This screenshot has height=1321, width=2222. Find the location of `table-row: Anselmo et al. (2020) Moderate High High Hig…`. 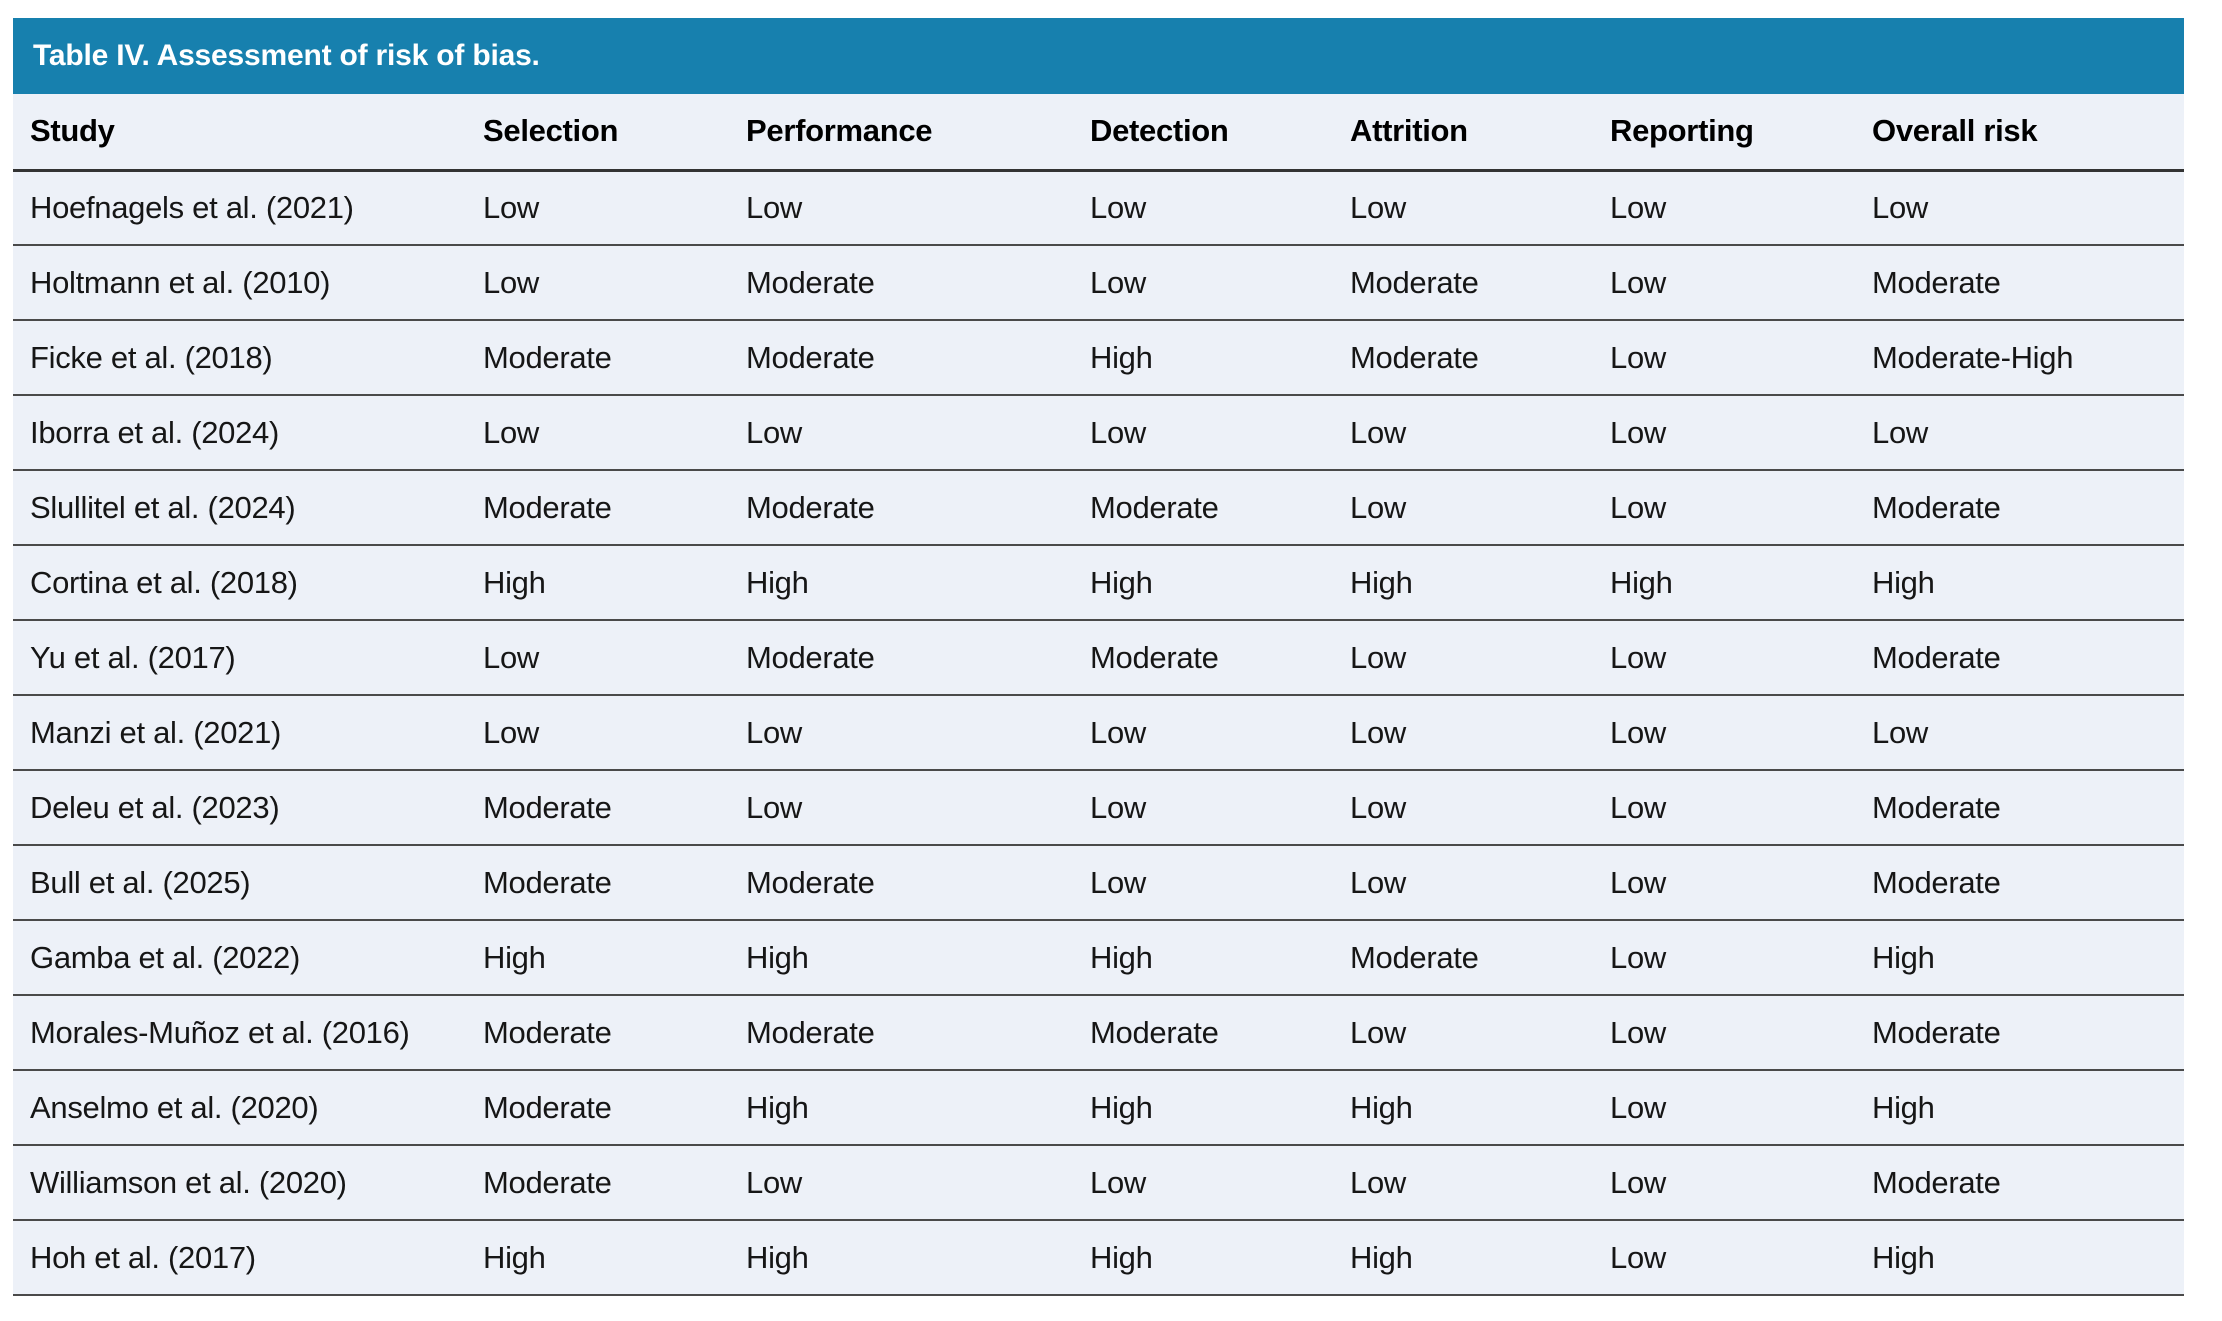

table-row: Anselmo et al. (2020) Moderate High High Hig… is located at coordinates (1098, 1108).